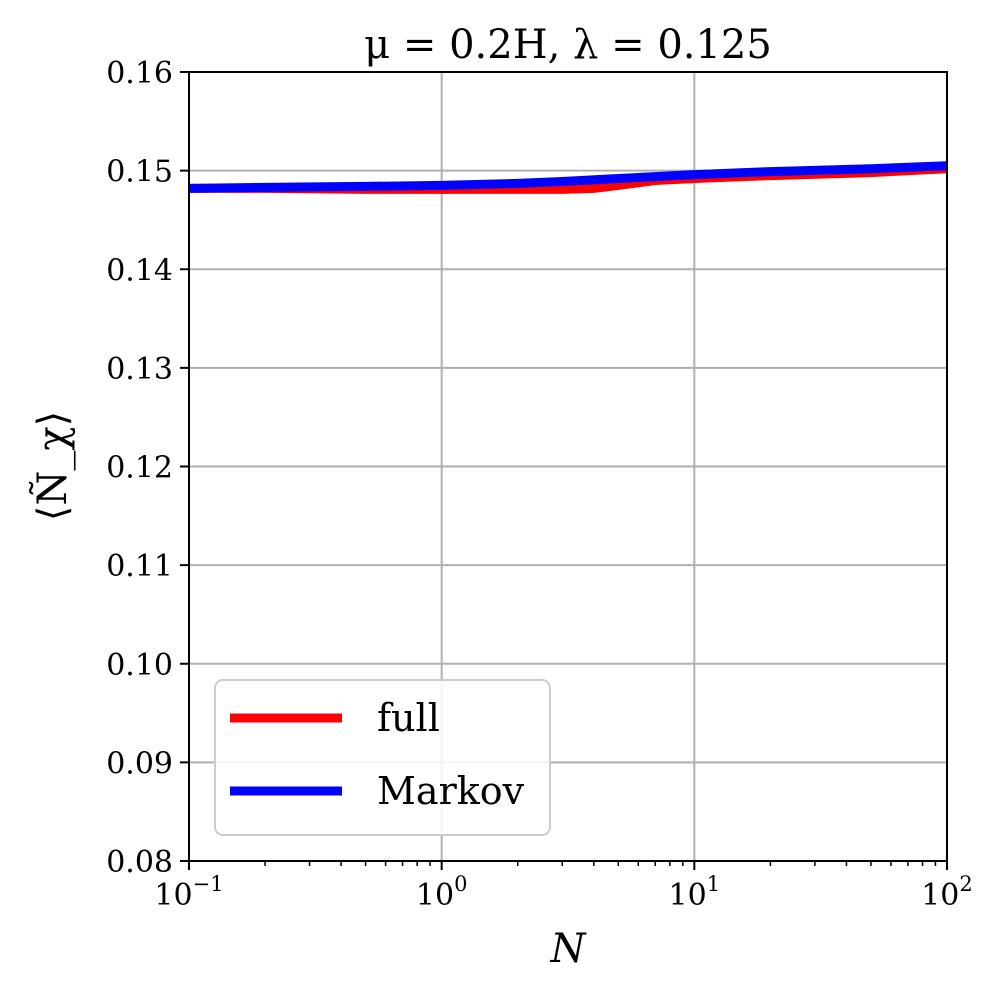 The width and height of the screenshot is (996, 996). I want to click on plot-series, so click(568, 177).